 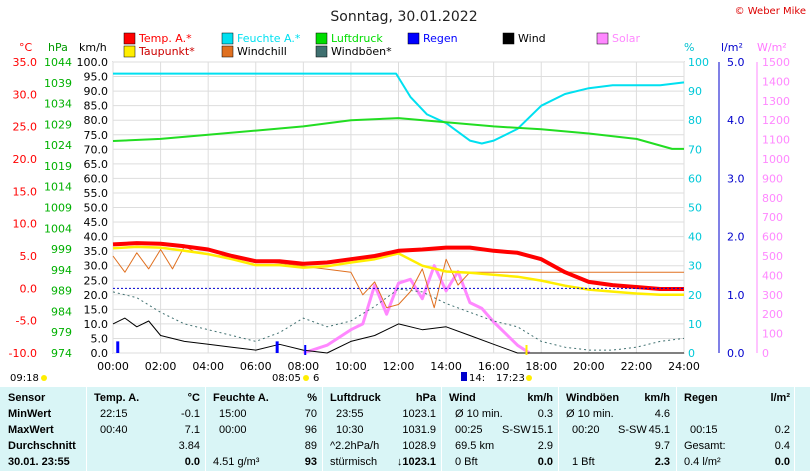 What do you see at coordinates (96, 193) in the screenshot?
I see `wind-tick: 55.0` at bounding box center [96, 193].